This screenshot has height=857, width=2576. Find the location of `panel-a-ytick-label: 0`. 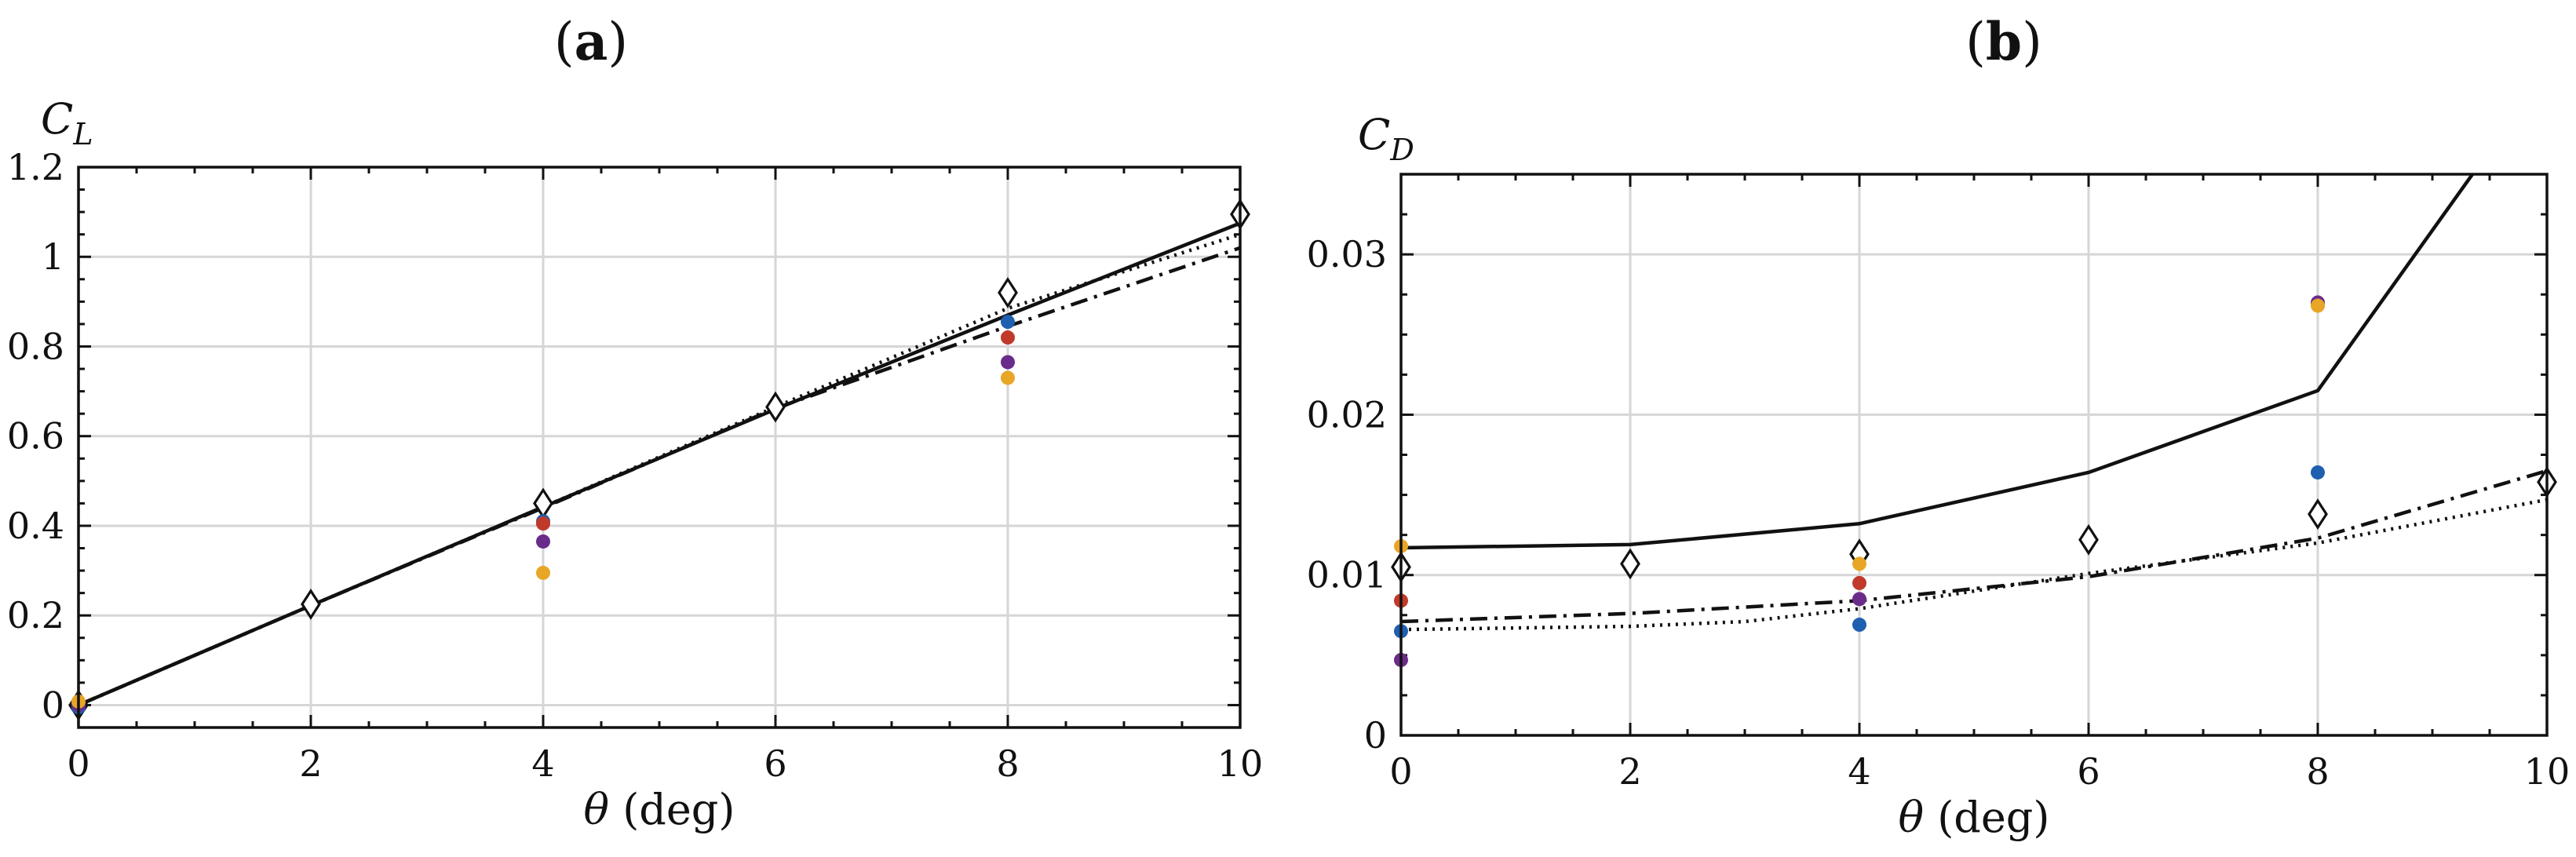

panel-a-ytick-label: 0 is located at coordinates (53, 705).